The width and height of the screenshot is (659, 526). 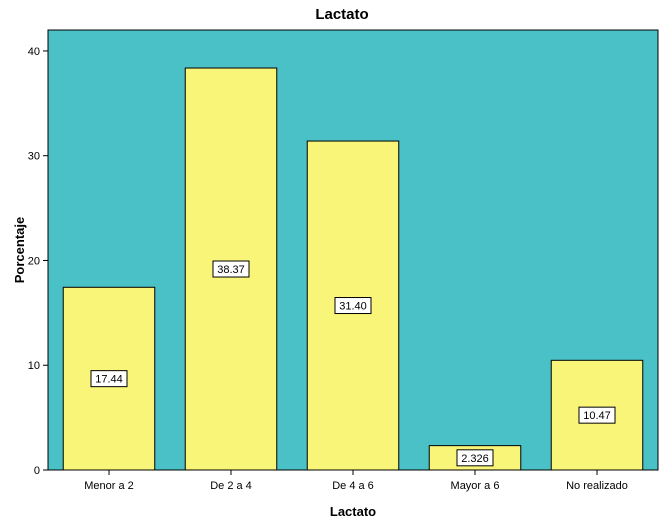 What do you see at coordinates (37, 471) in the screenshot?
I see `y-tick-label: 0` at bounding box center [37, 471].